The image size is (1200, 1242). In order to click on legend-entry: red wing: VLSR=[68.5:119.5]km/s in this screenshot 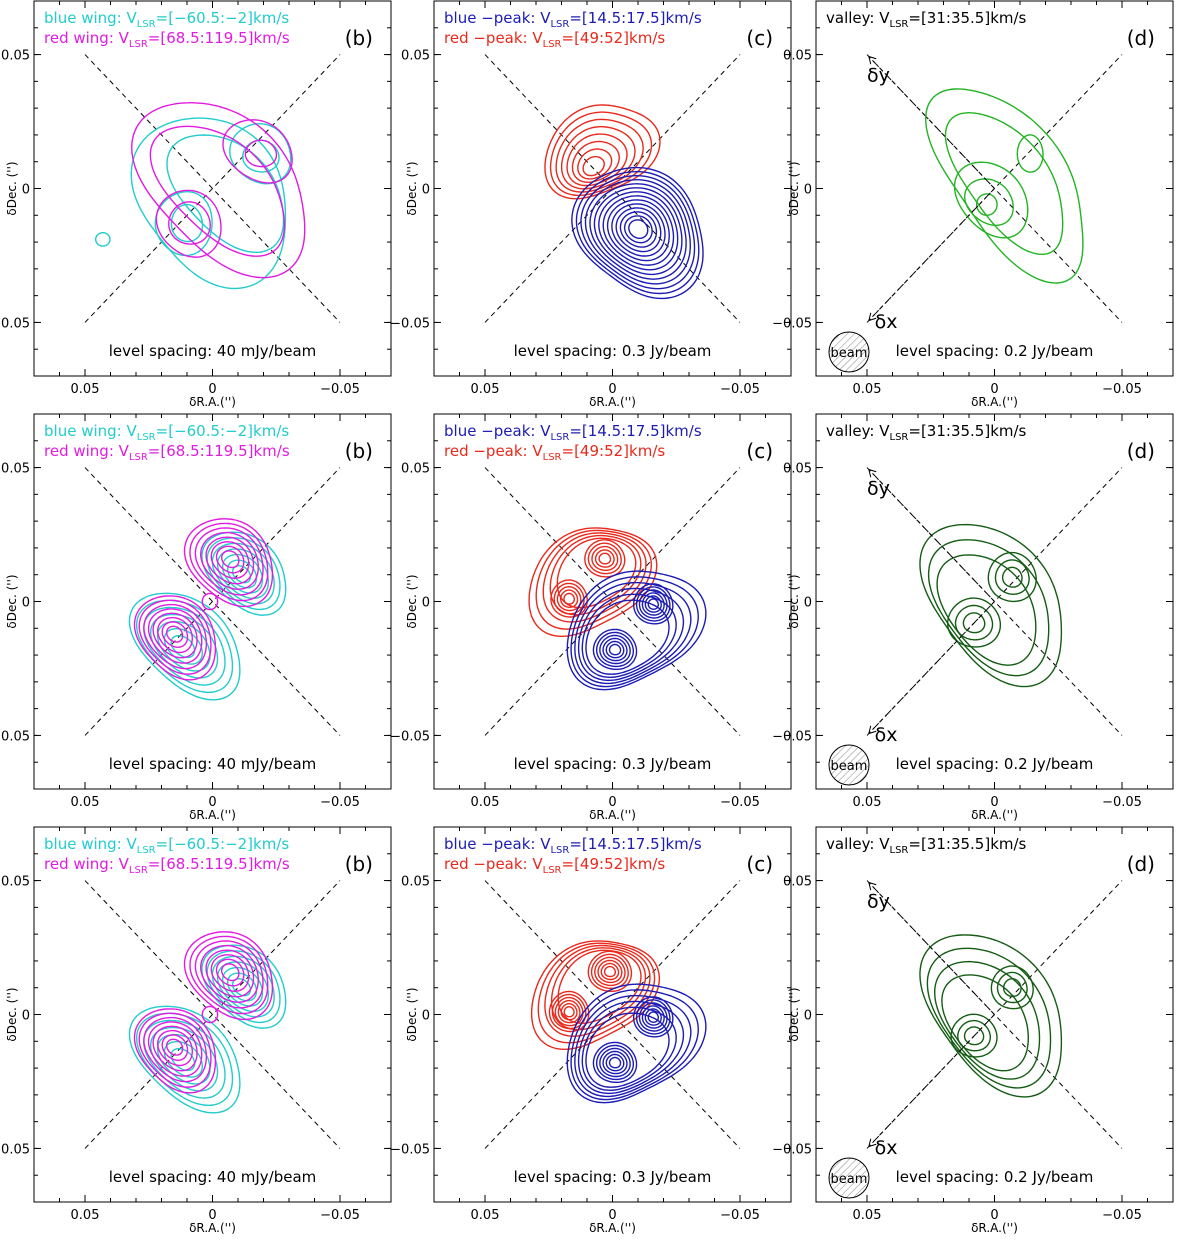, I will do `click(167, 865)`.